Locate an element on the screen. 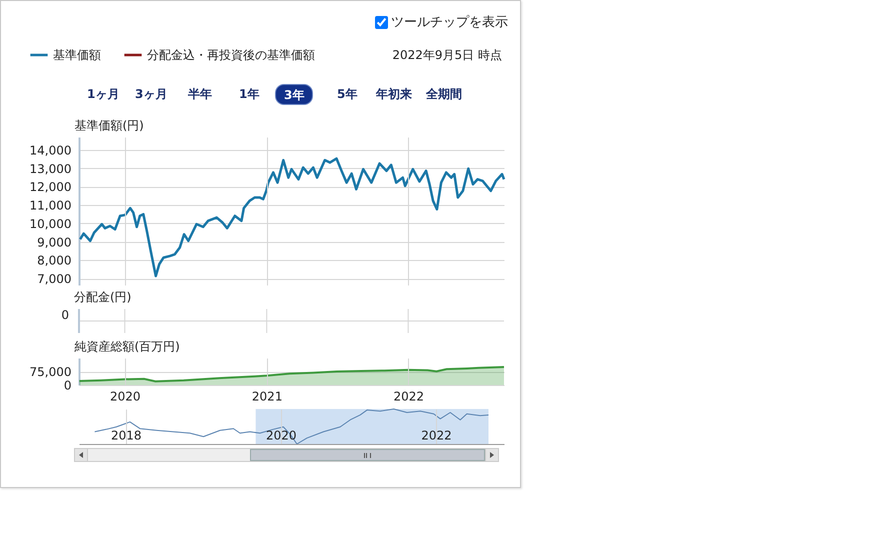 The height and width of the screenshot is (559, 869). text: 1ヶ月 is located at coordinates (103, 94).